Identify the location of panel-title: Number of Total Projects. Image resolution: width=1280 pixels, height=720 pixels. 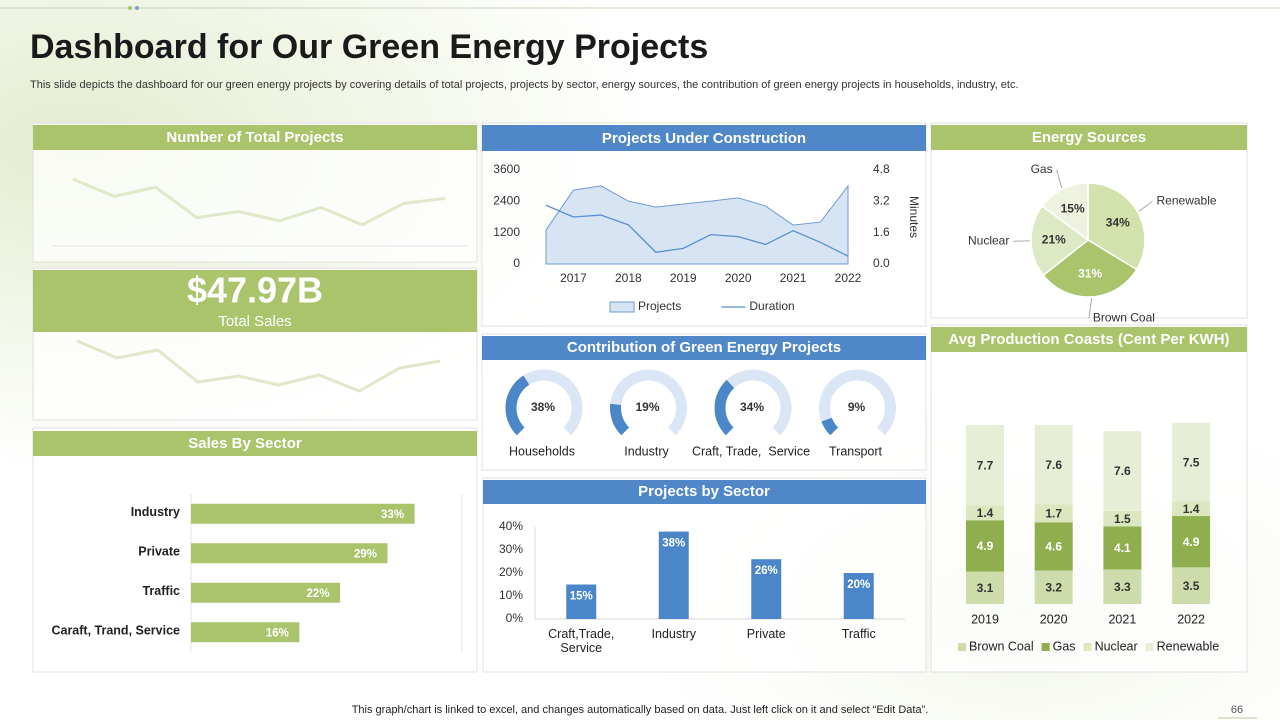
(254, 137).